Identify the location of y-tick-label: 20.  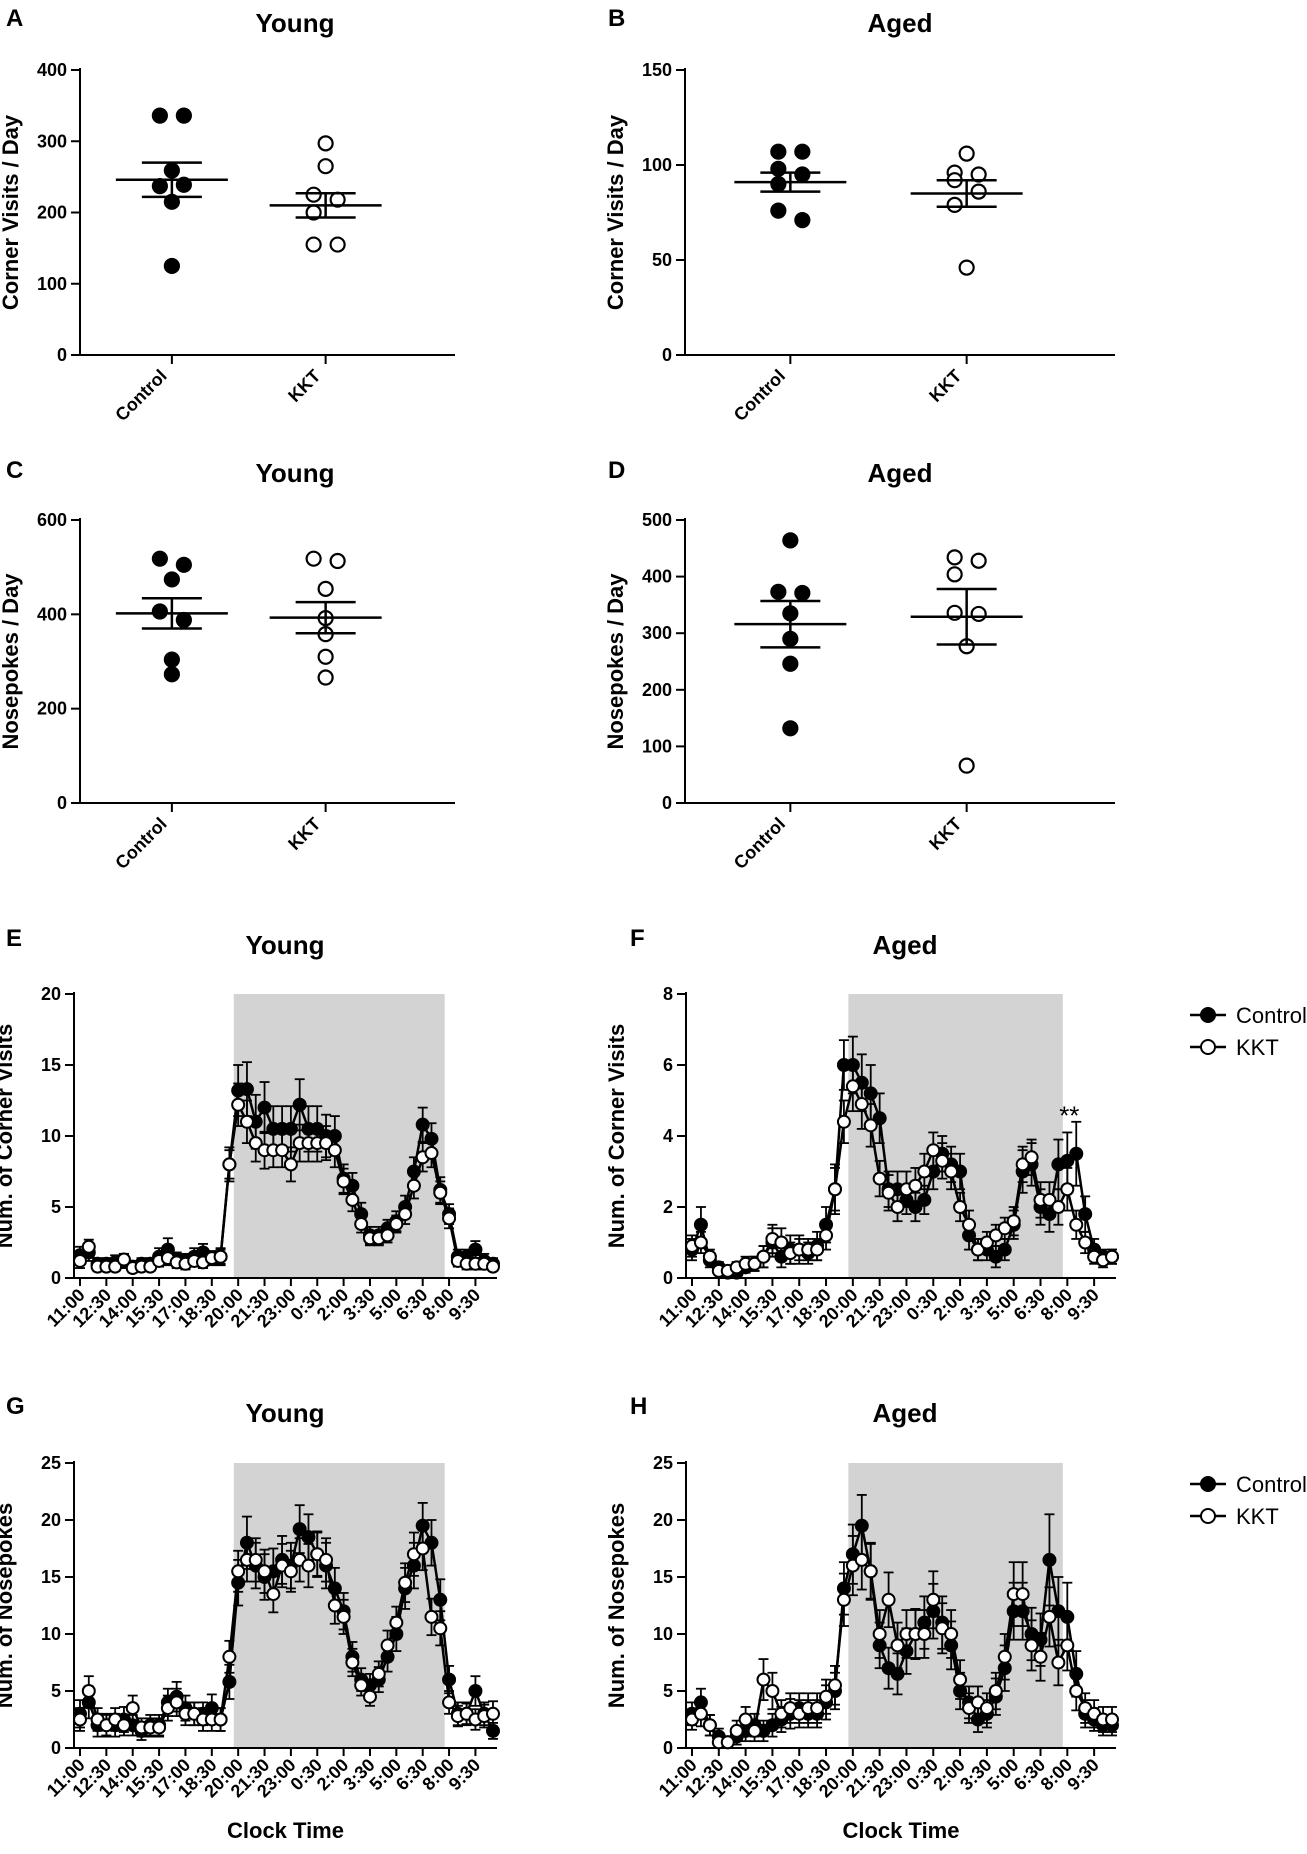
(663, 1520).